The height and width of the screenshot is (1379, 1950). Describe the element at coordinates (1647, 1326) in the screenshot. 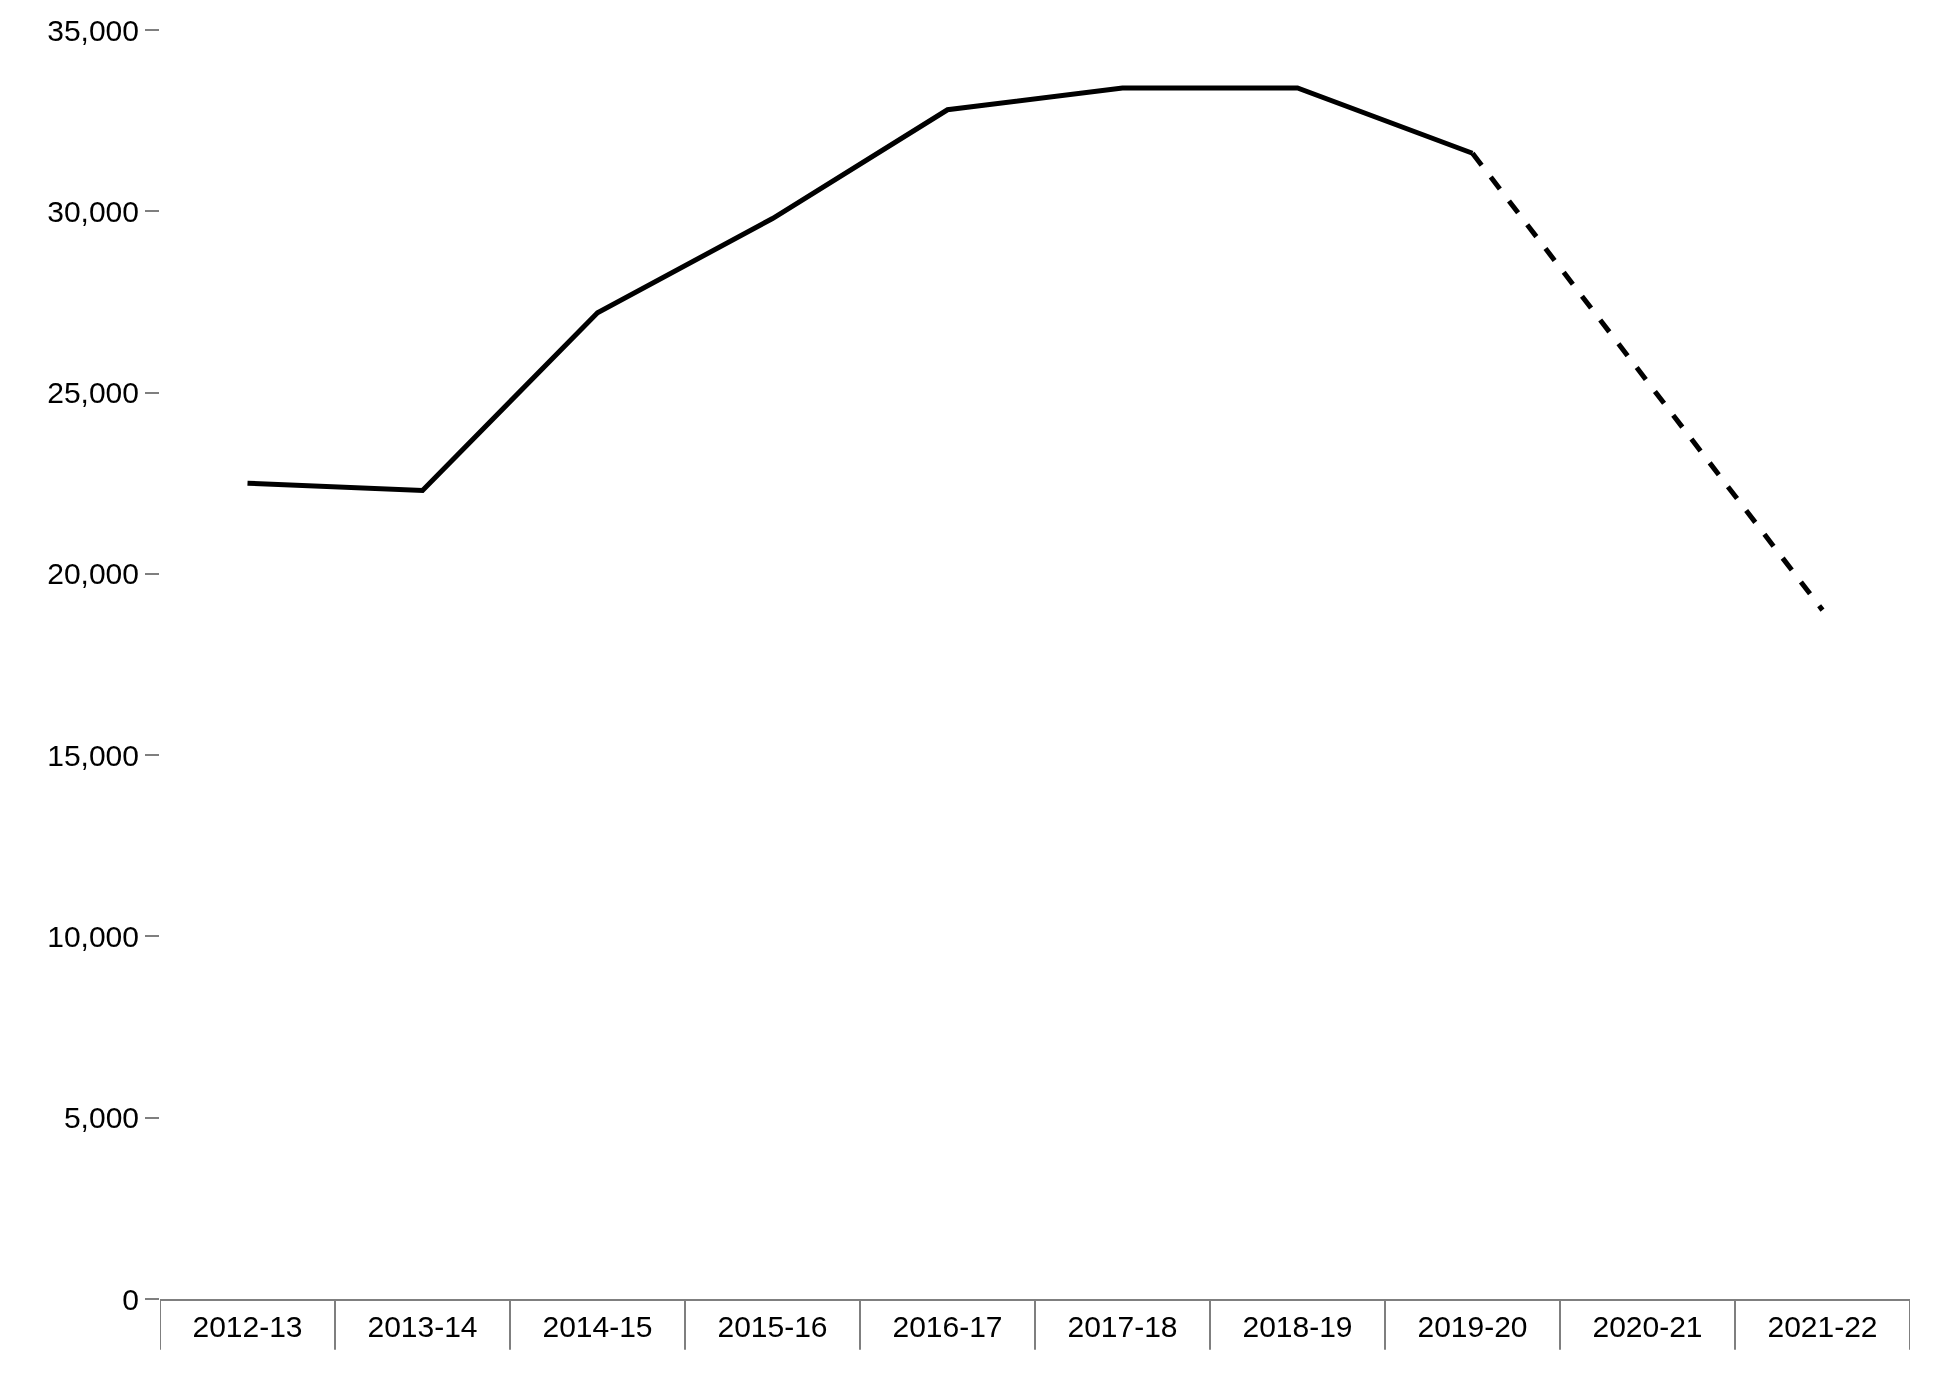

I see `x-tick-label: 2020-21` at that location.